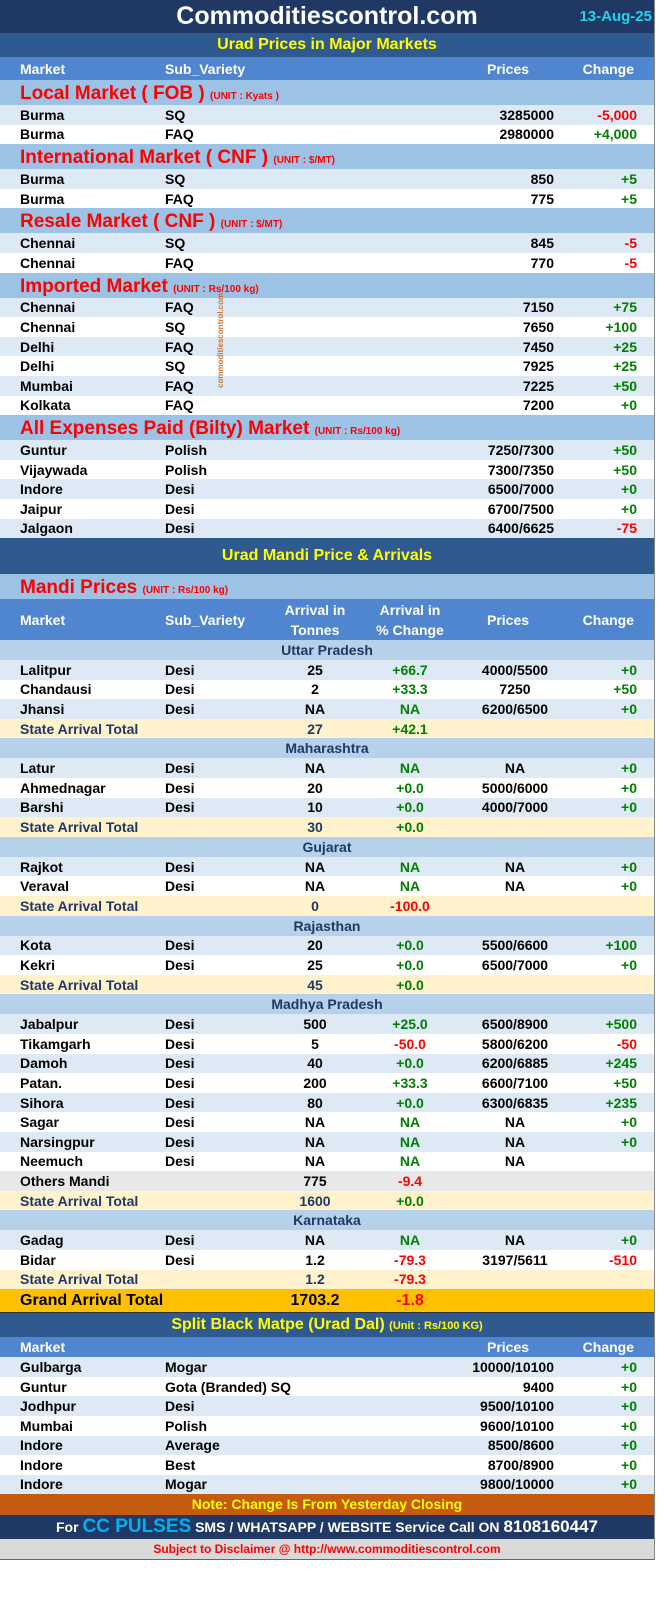  I want to click on section-unit: (UNIT : $/MT), so click(304, 161).